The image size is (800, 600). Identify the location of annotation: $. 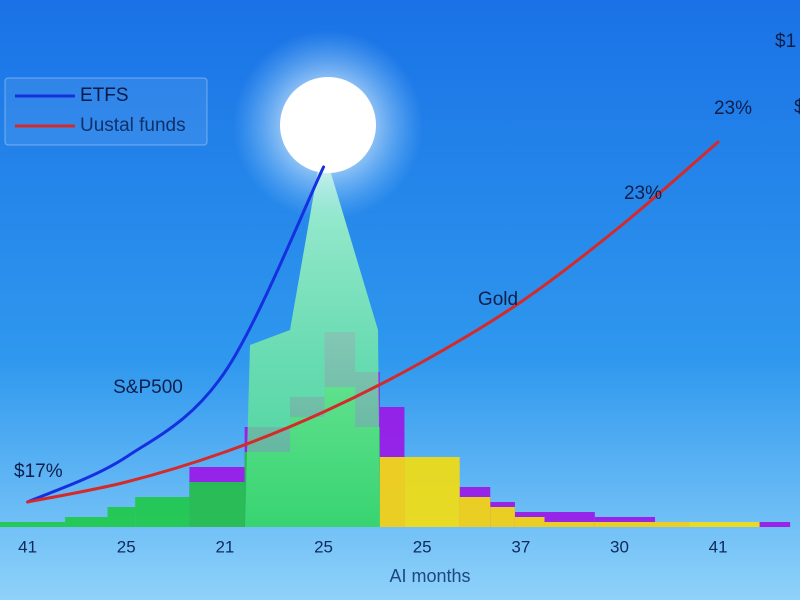
(797, 107).